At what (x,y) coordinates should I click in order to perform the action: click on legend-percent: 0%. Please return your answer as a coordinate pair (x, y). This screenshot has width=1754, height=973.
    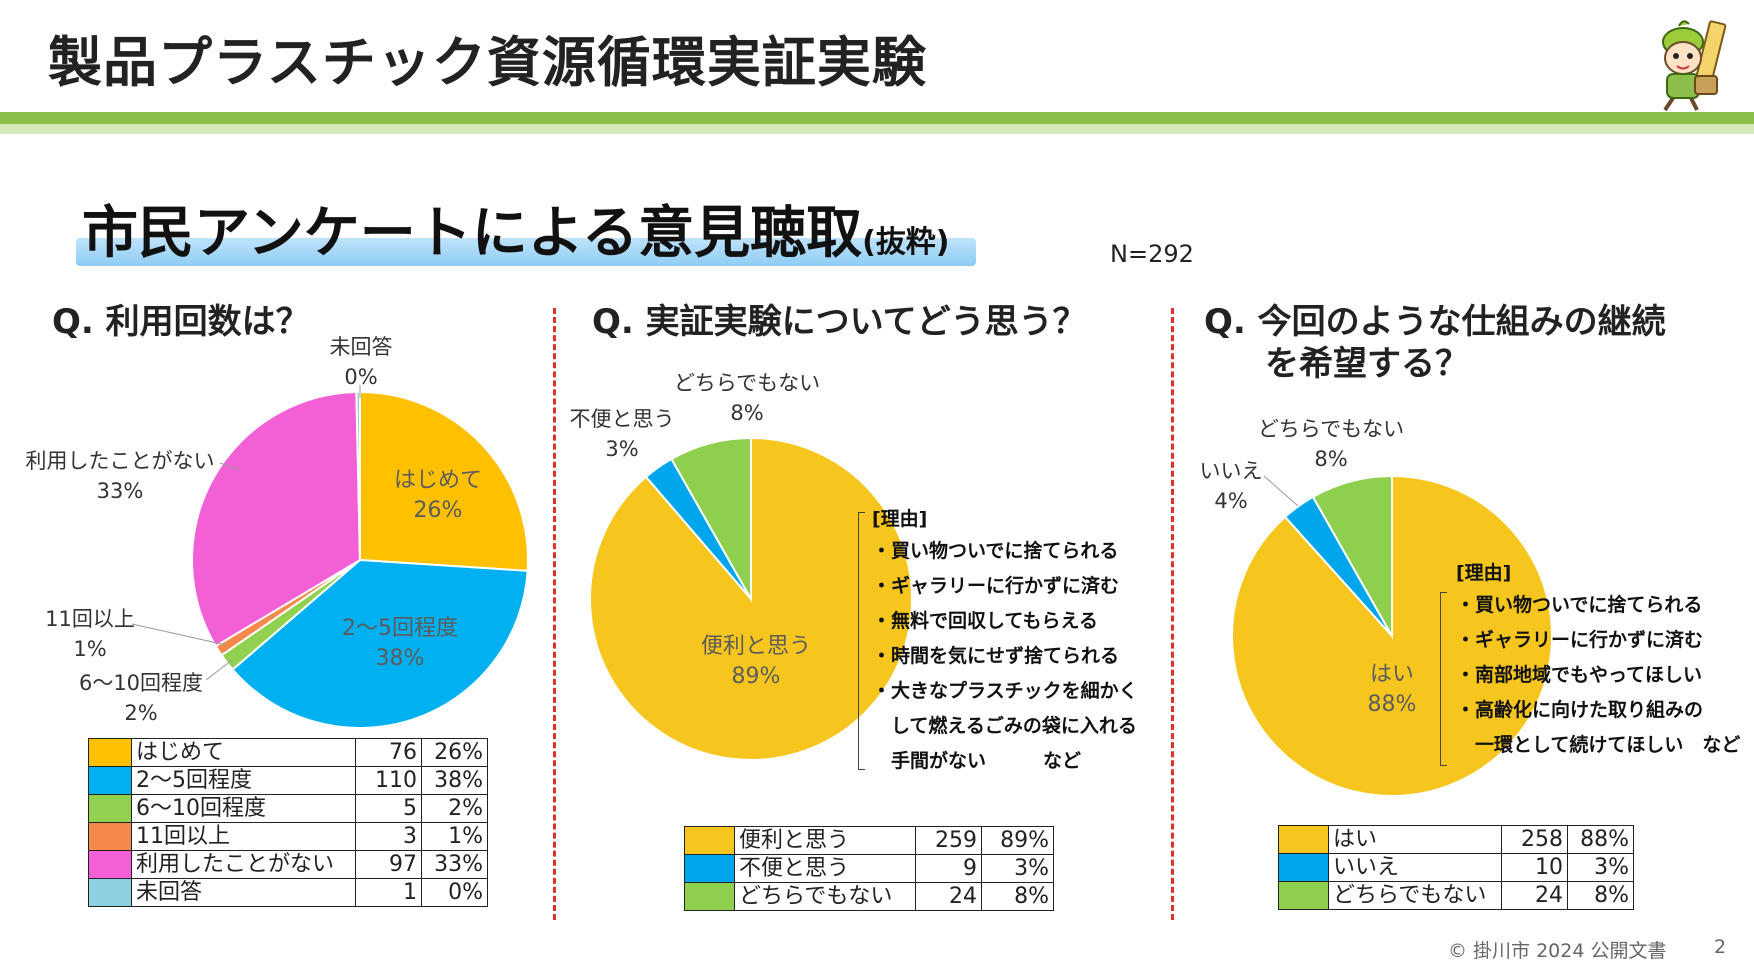
    Looking at the image, I should click on (454, 892).